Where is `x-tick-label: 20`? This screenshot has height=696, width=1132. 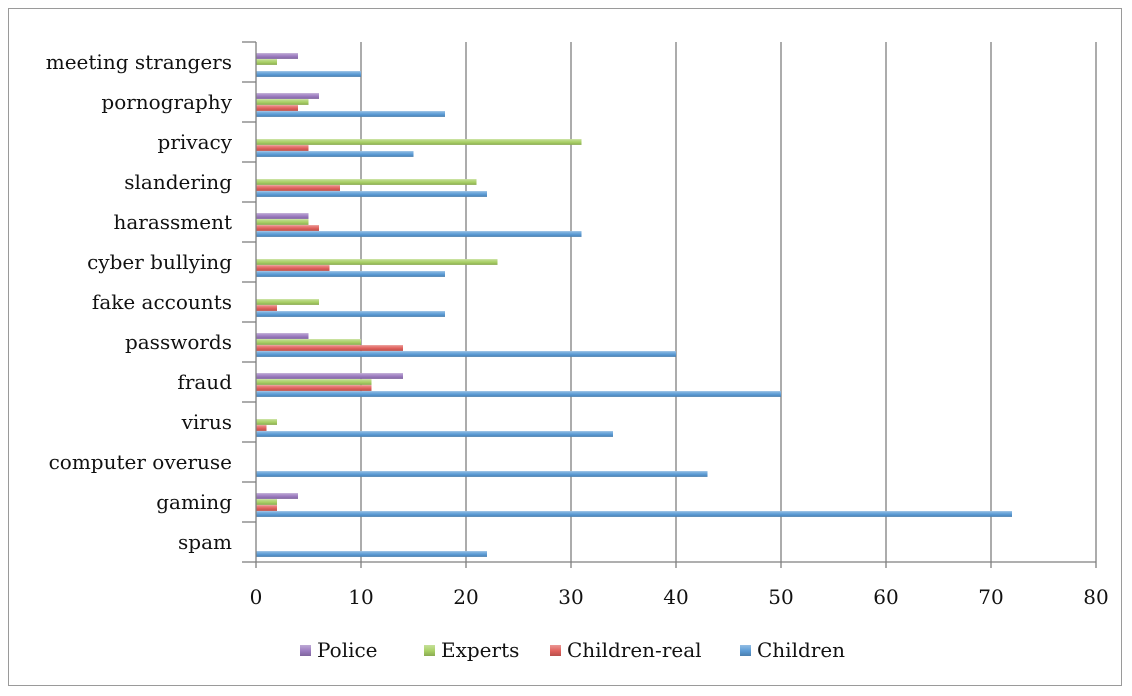 x-tick-label: 20 is located at coordinates (465, 597).